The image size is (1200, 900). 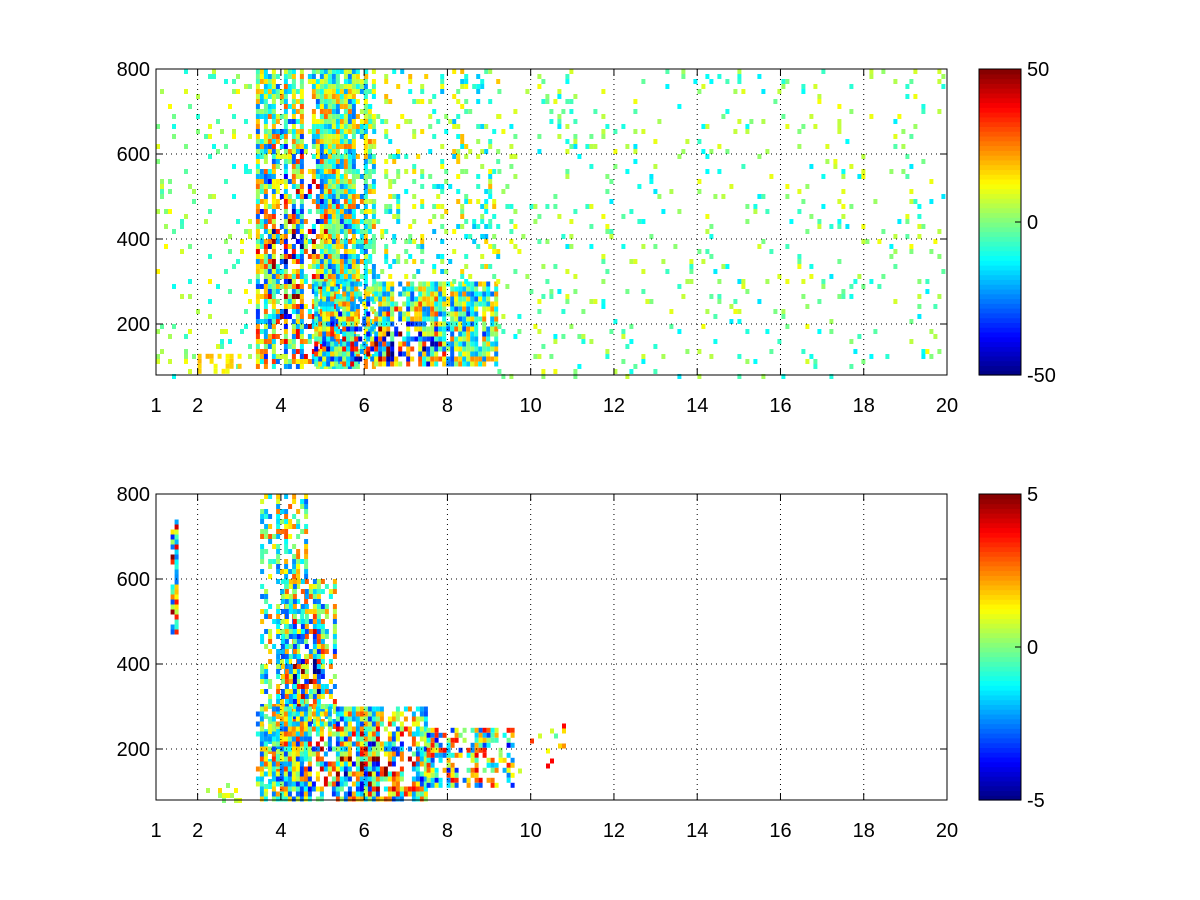 What do you see at coordinates (133, 580) in the screenshot?
I see `y-tick-label: 600` at bounding box center [133, 580].